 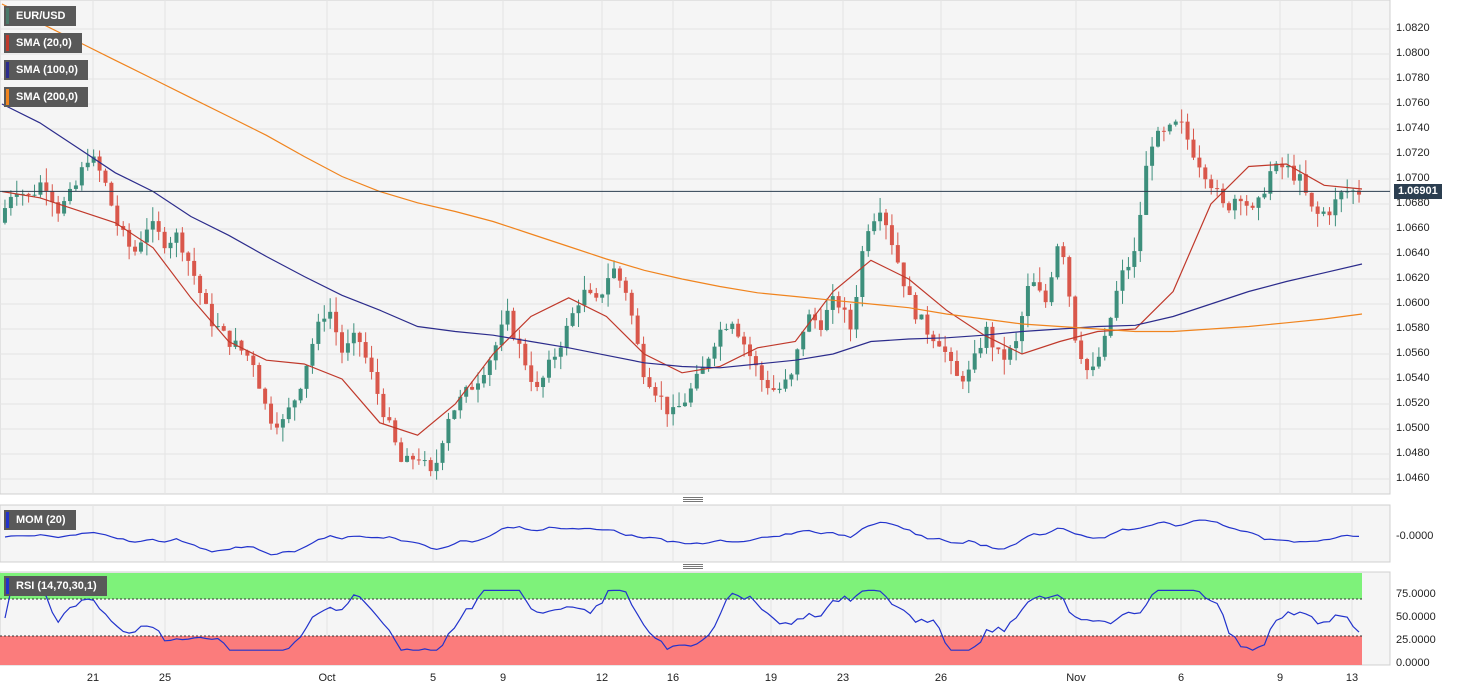 I want to click on price-tick: 1.0620, so click(x=1413, y=278).